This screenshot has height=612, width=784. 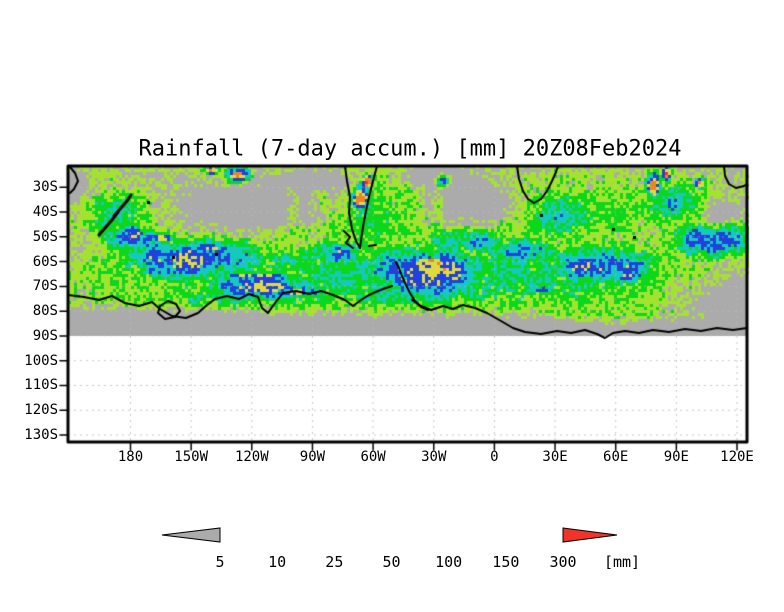 What do you see at coordinates (45, 286) in the screenshot?
I see `lat-label: 70S` at bounding box center [45, 286].